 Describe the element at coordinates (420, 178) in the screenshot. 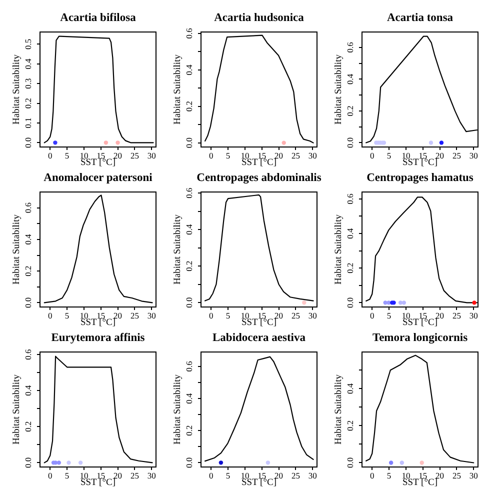

I see `chart-title: Centropages hamatus` at that location.